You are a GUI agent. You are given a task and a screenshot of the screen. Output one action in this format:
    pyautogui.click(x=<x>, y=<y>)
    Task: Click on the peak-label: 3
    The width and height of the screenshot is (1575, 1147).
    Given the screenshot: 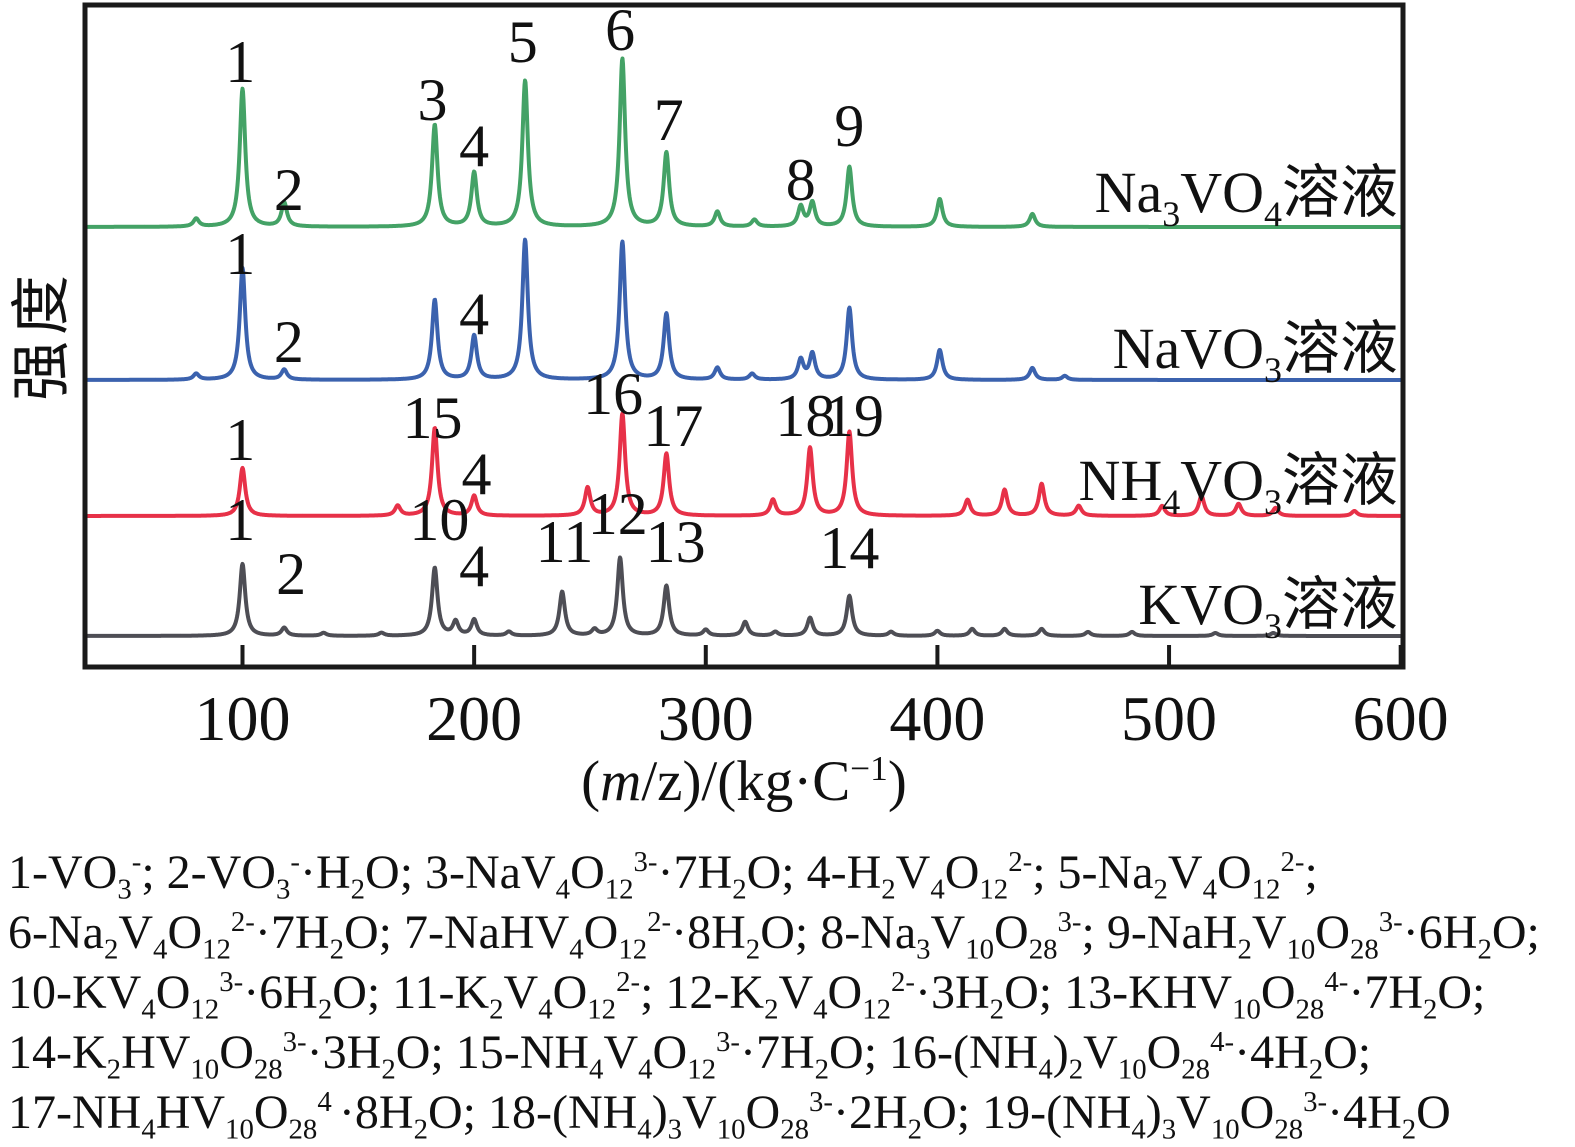 What is the action you would take?
    pyautogui.click(x=432, y=100)
    